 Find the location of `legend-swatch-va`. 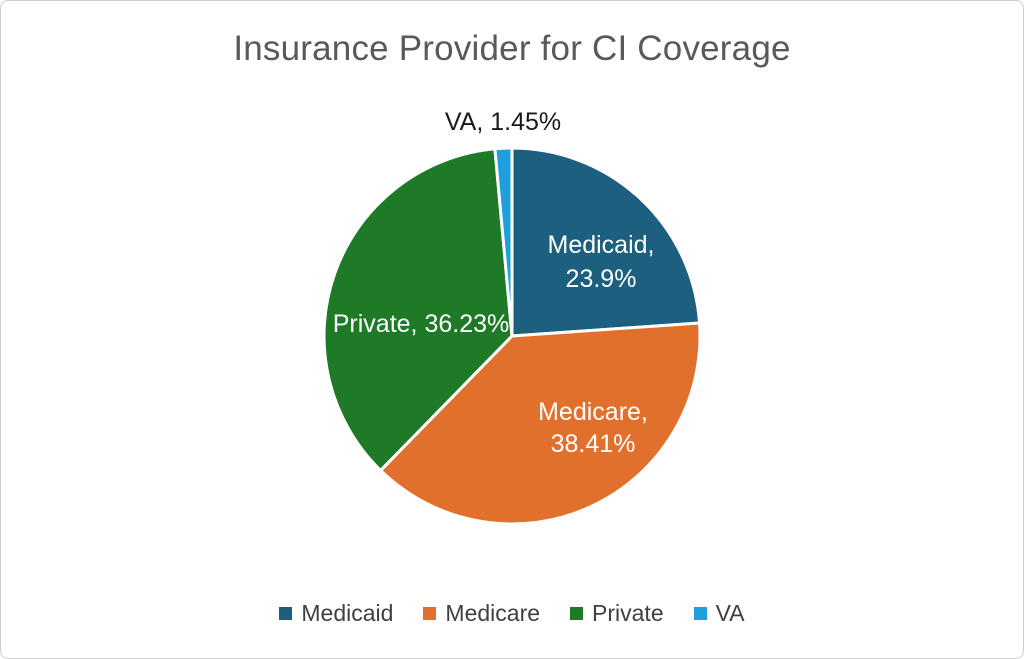

legend-swatch-va is located at coordinates (700, 613).